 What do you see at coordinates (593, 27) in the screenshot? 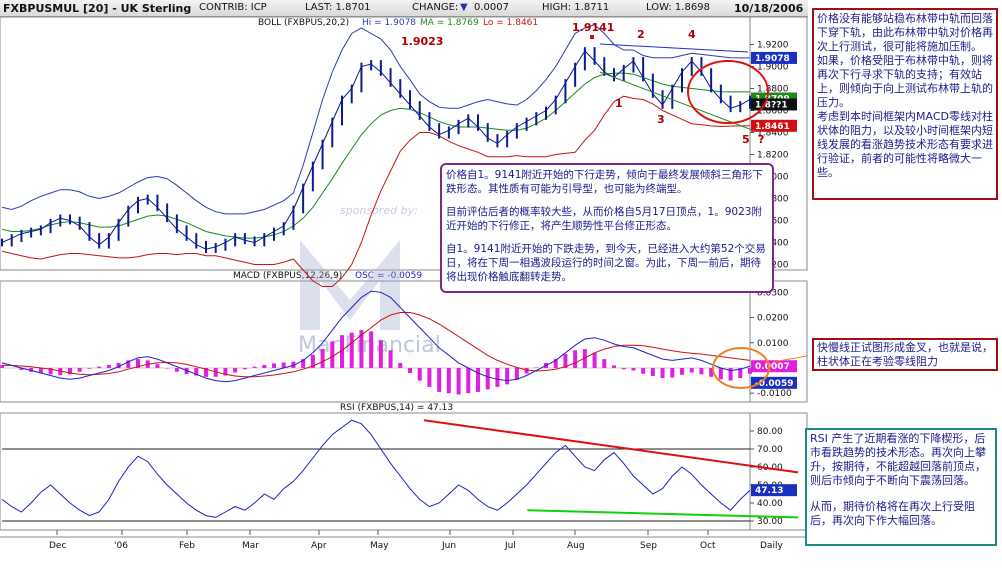
I see `annot-peak2: 1.9141` at bounding box center [593, 27].